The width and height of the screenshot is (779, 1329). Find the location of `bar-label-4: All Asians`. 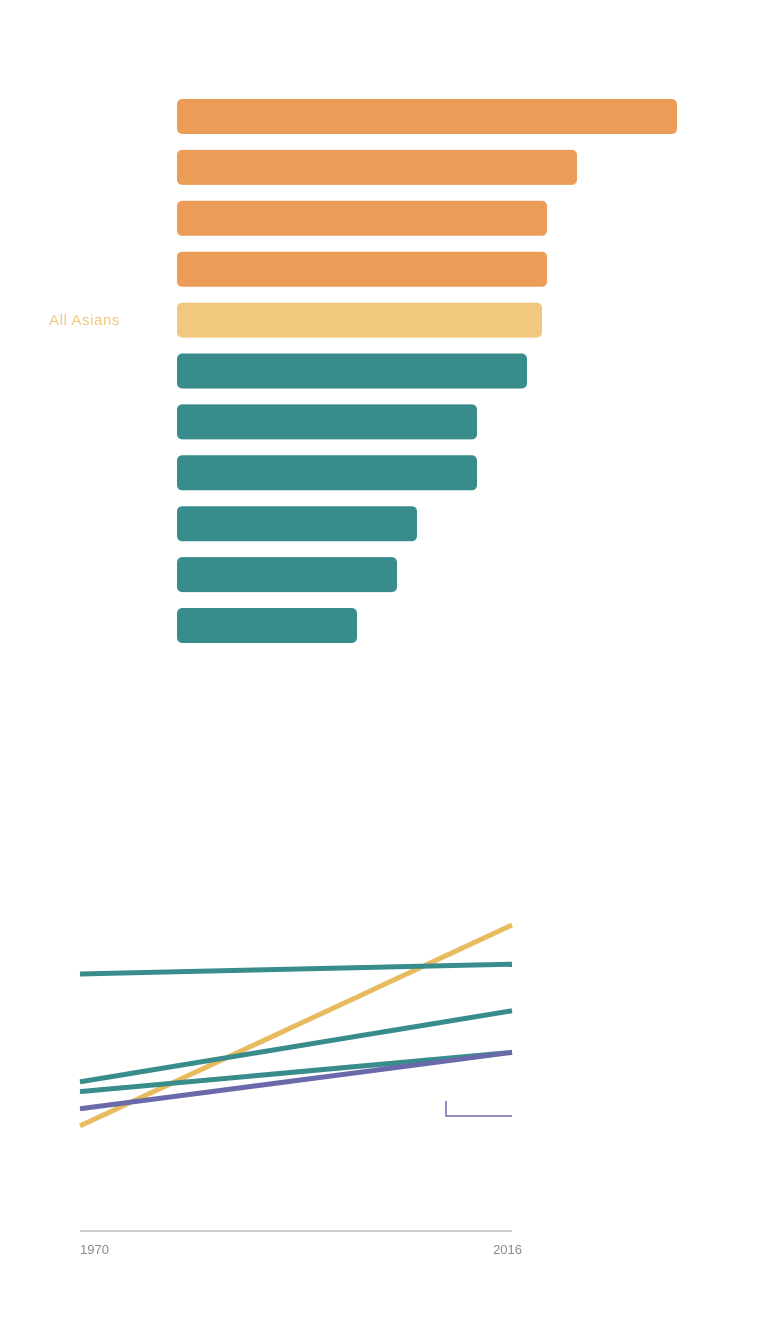

bar-label-4: All Asians is located at coordinates (84, 320).